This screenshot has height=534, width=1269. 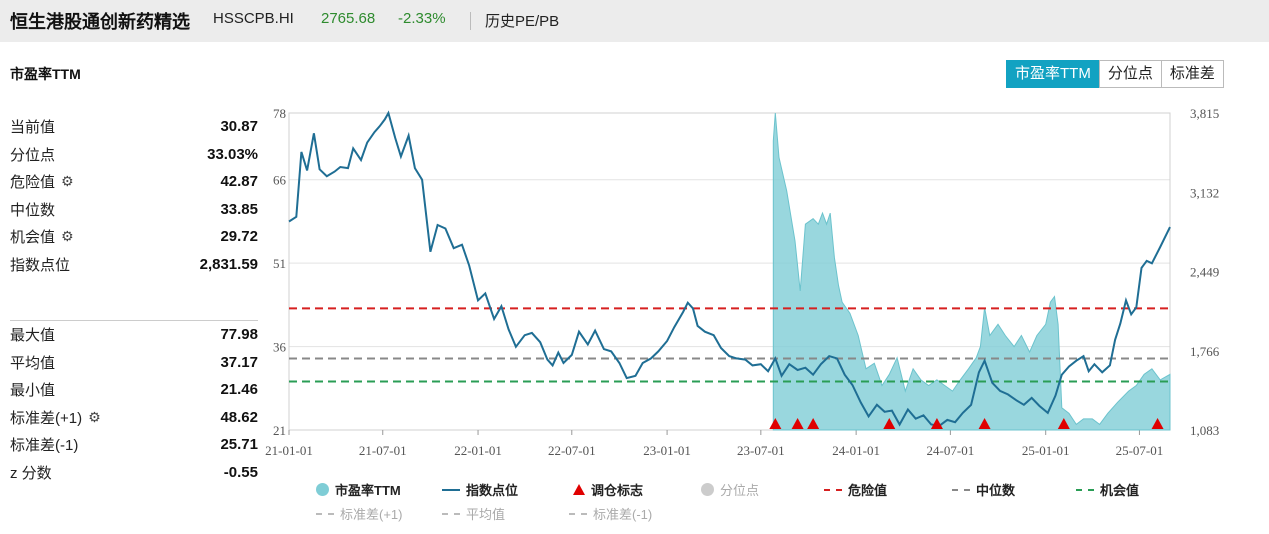 I want to click on stat-value: 29.72, so click(x=239, y=237).